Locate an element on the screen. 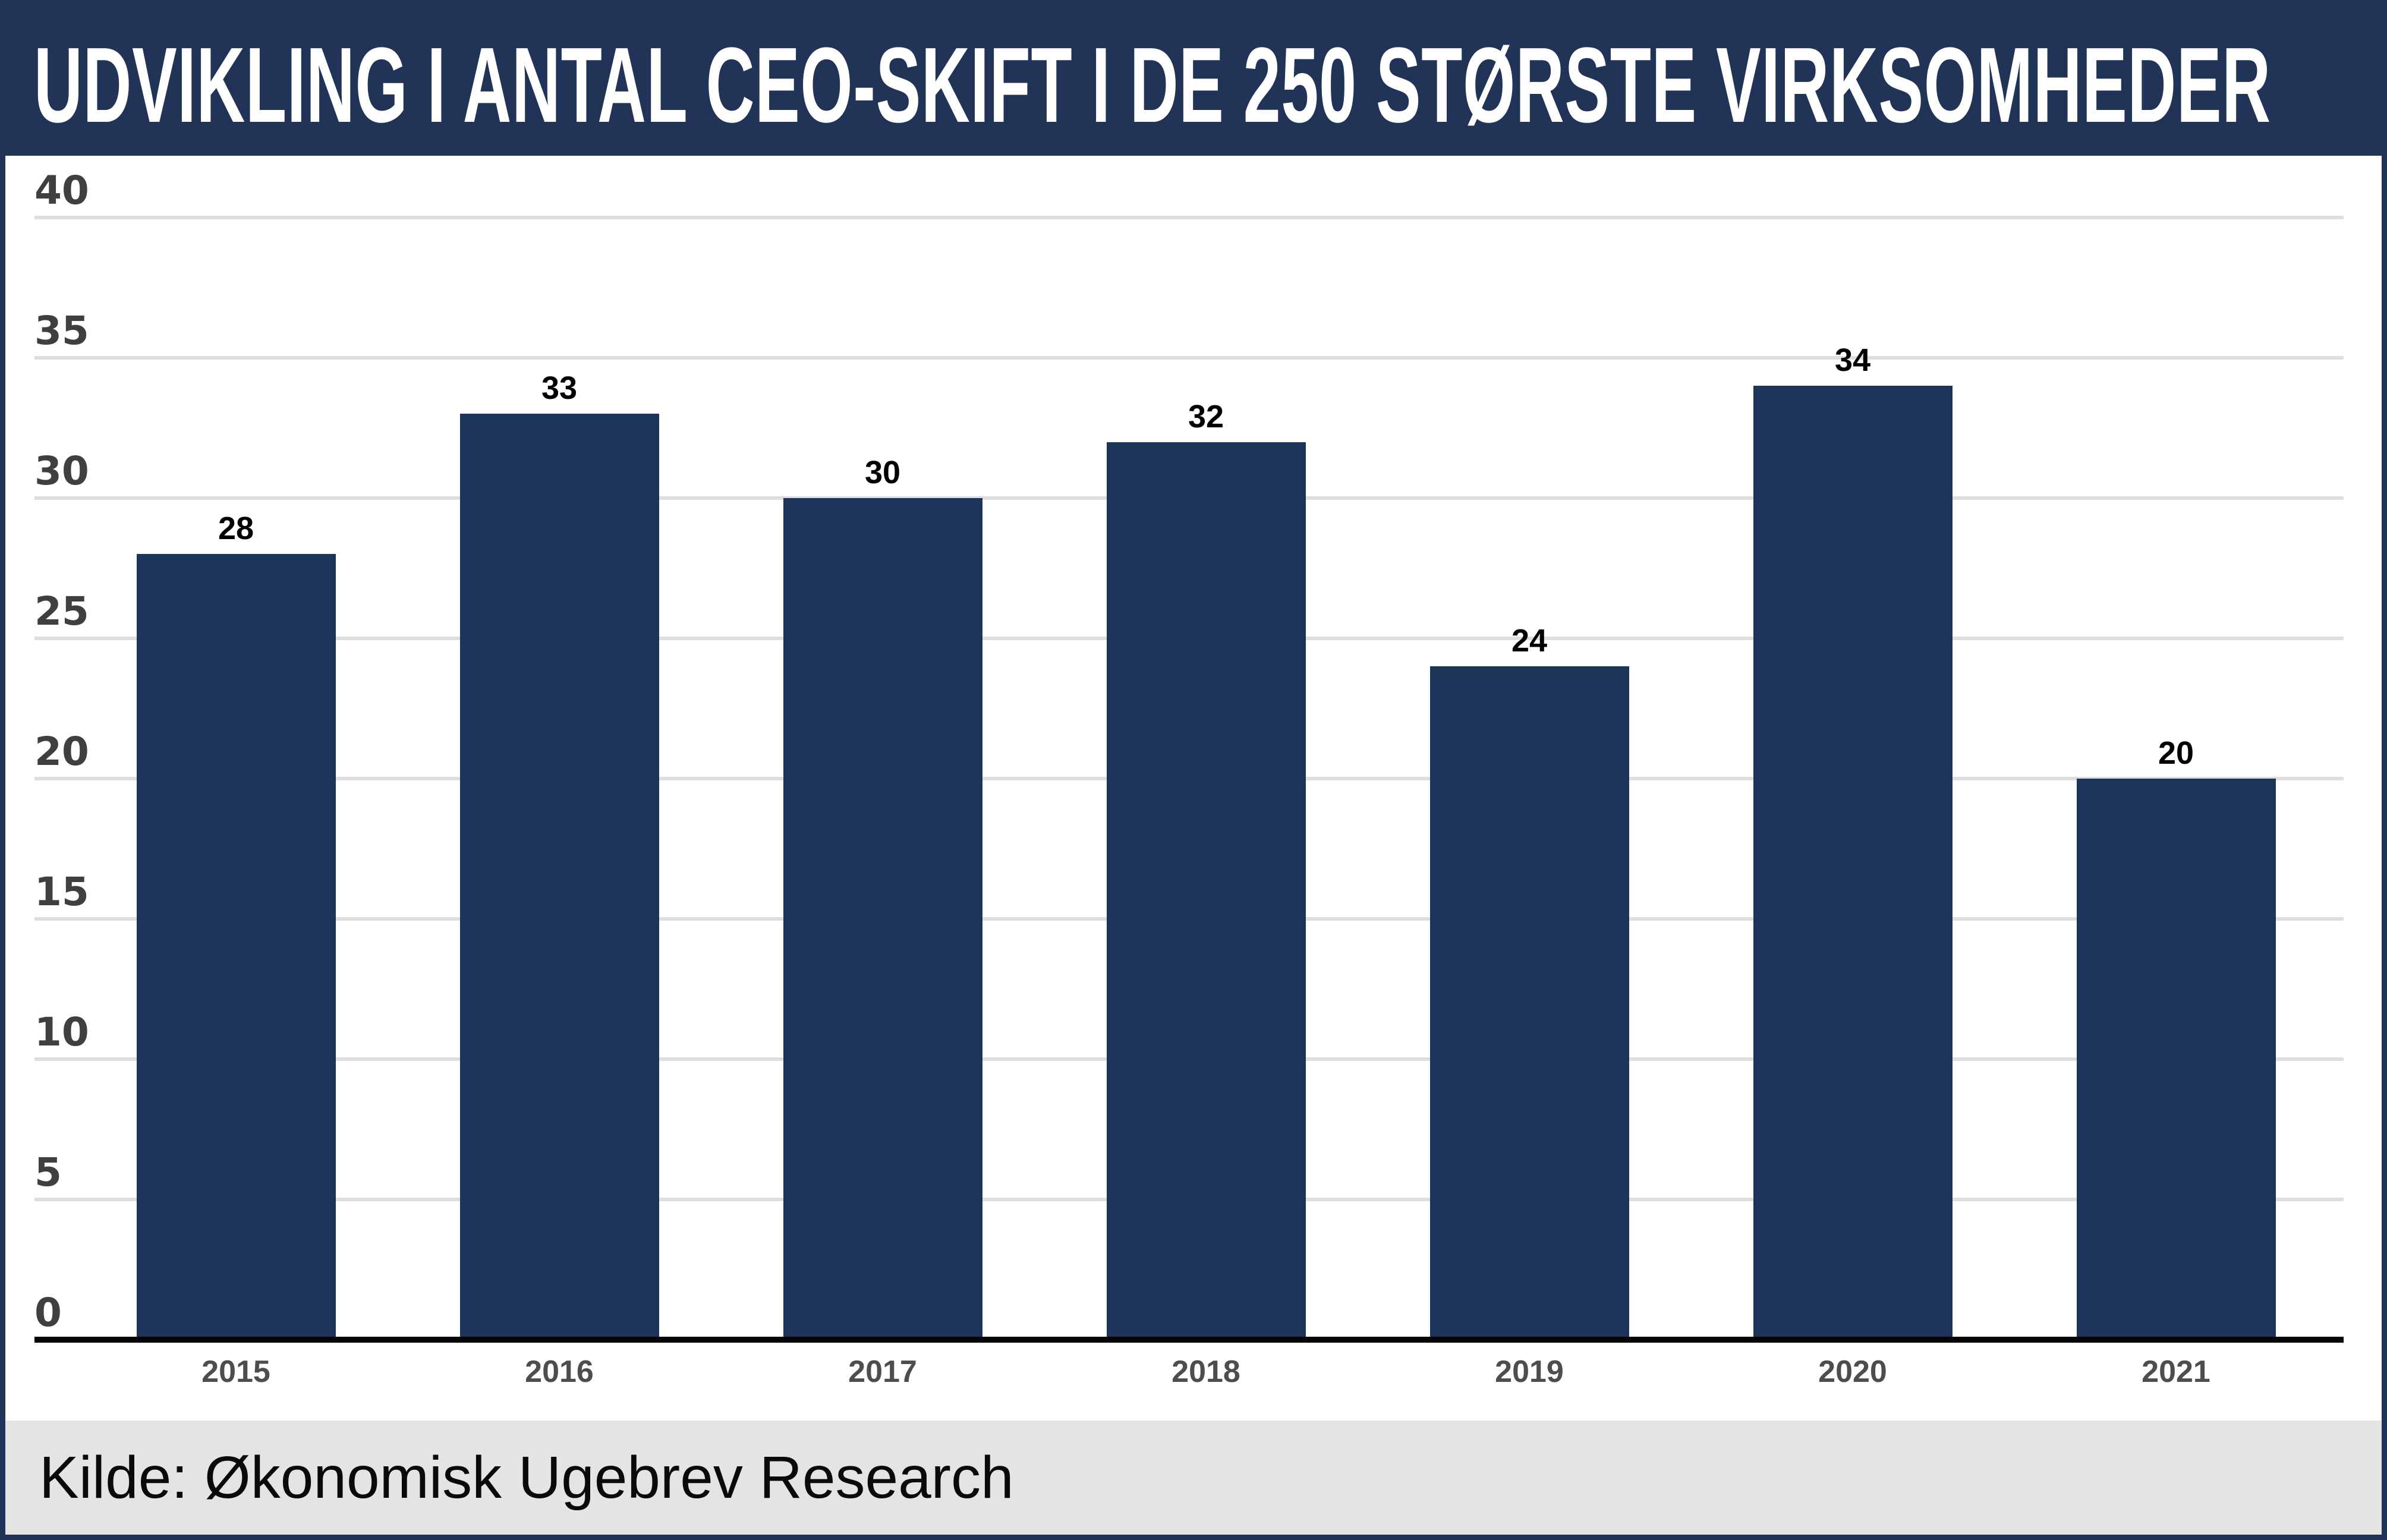 Image resolution: width=2387 pixels, height=1540 pixels. bar-2018 is located at coordinates (1206, 891).